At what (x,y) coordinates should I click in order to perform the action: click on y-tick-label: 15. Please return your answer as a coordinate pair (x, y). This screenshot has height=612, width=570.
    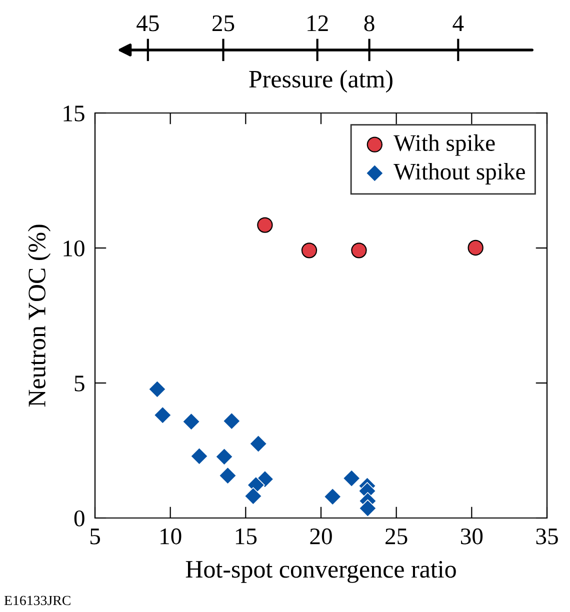
    Looking at the image, I should click on (74, 114).